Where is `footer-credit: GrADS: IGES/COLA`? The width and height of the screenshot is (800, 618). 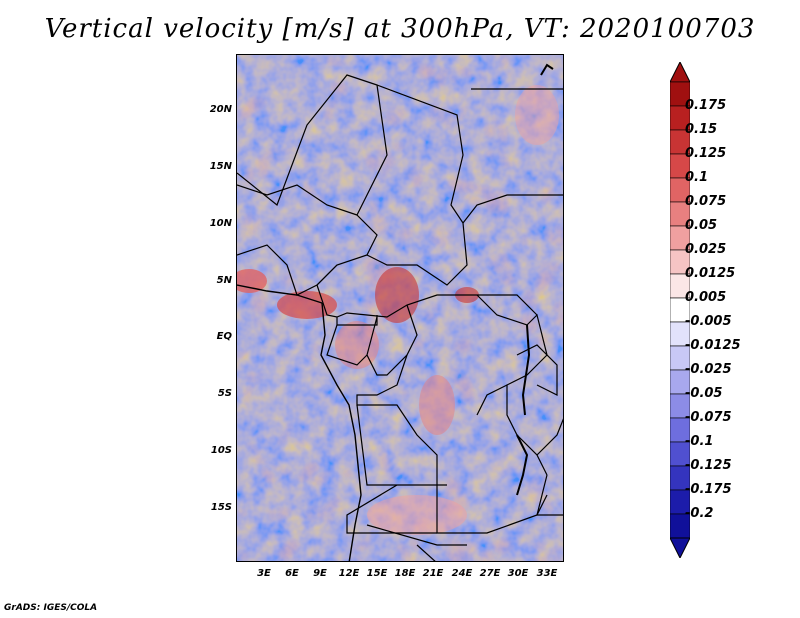 footer-credit: GrADS: IGES/COLA is located at coordinates (51, 608).